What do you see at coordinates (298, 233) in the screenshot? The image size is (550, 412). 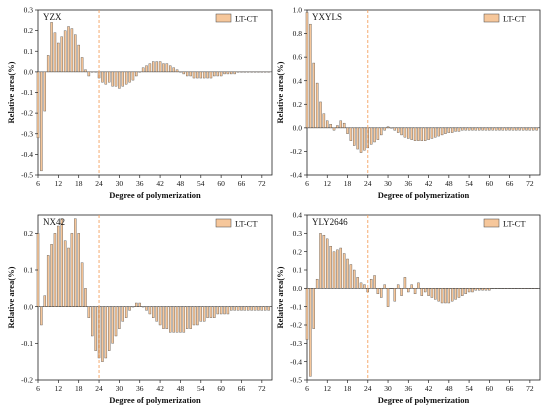 I see `y-tick-label: 0.3` at bounding box center [298, 233].